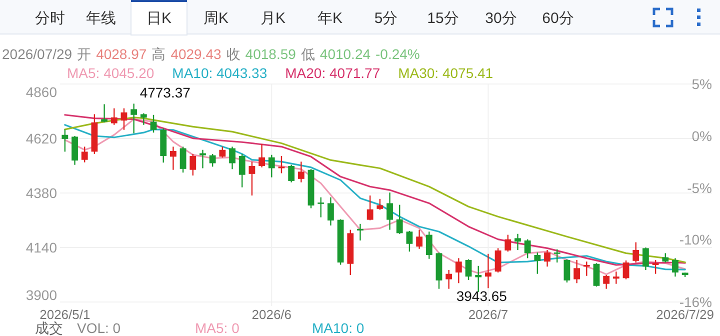 This screenshot has height=336, width=720. What do you see at coordinates (702, 84) in the screenshot?
I see `y2-tick-label: 5%` at bounding box center [702, 84].